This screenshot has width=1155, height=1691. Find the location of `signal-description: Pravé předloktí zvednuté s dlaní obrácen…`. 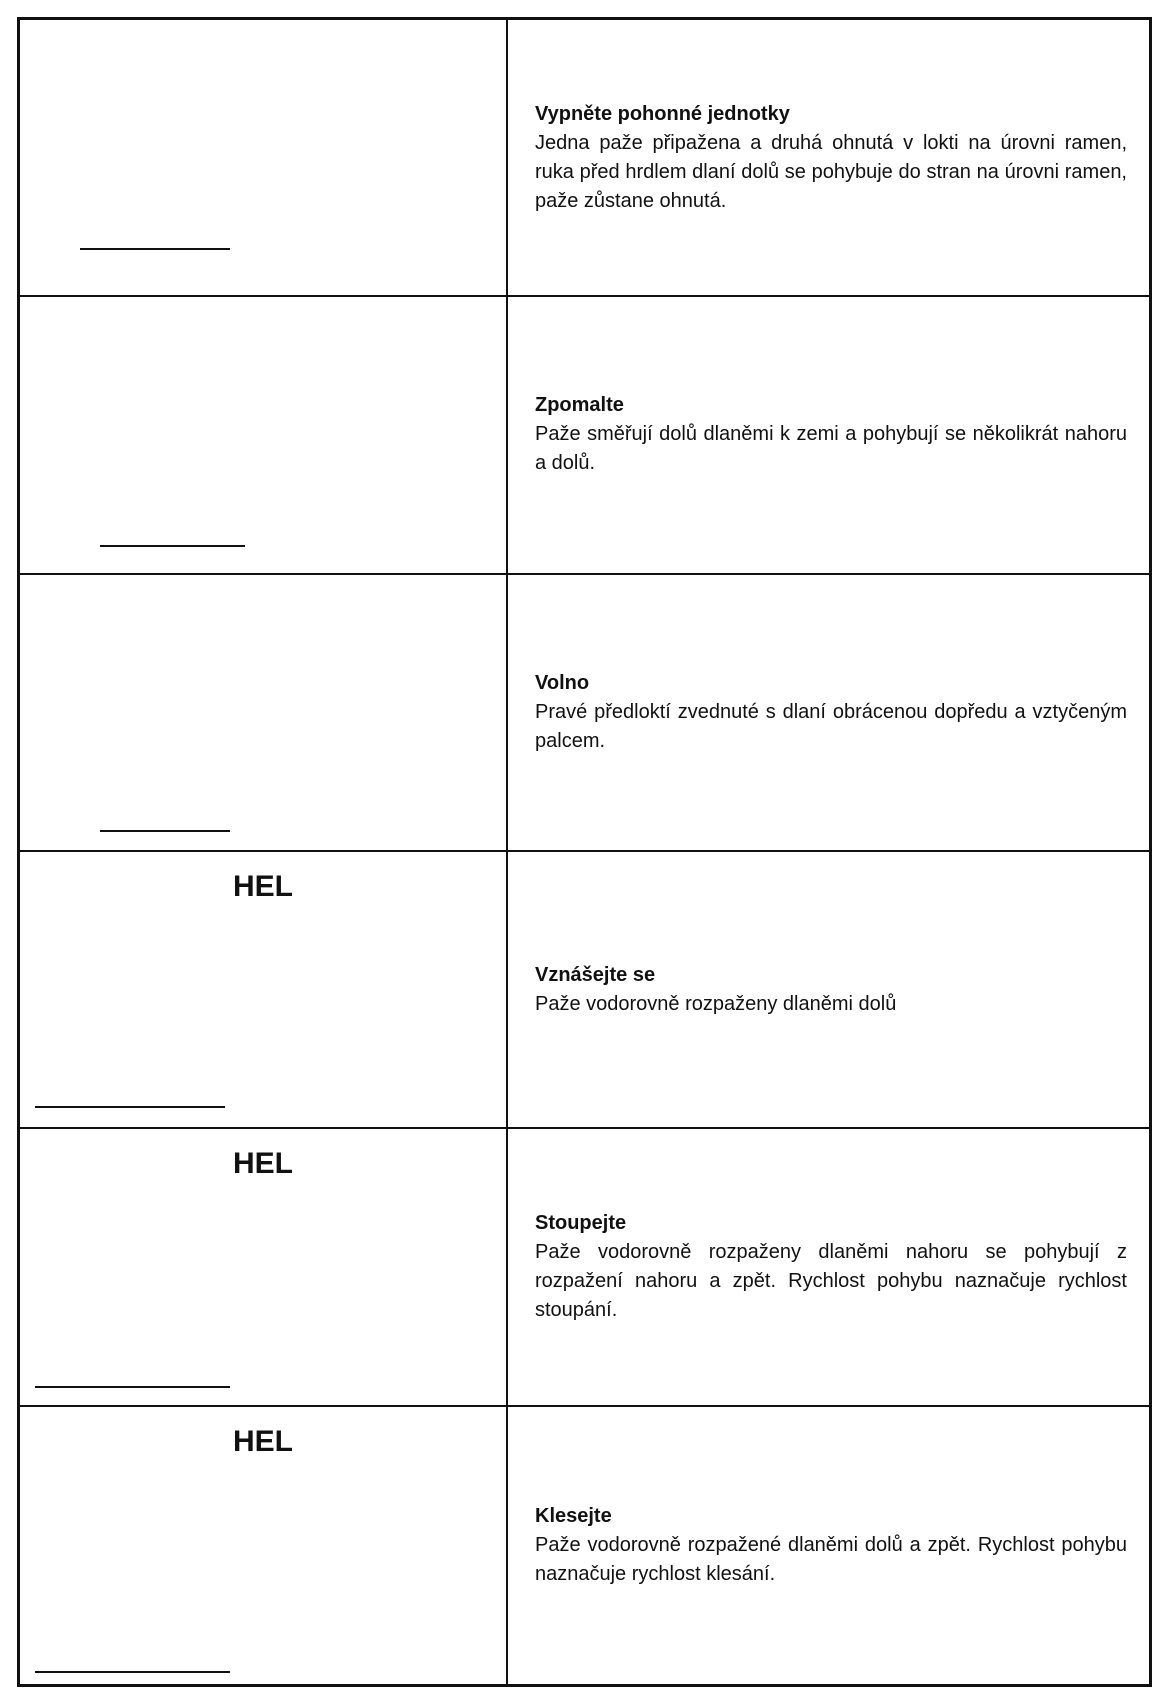

signal-description: Pravé předloktí zvednuté s dlaní obrácen… is located at coordinates (831, 726).